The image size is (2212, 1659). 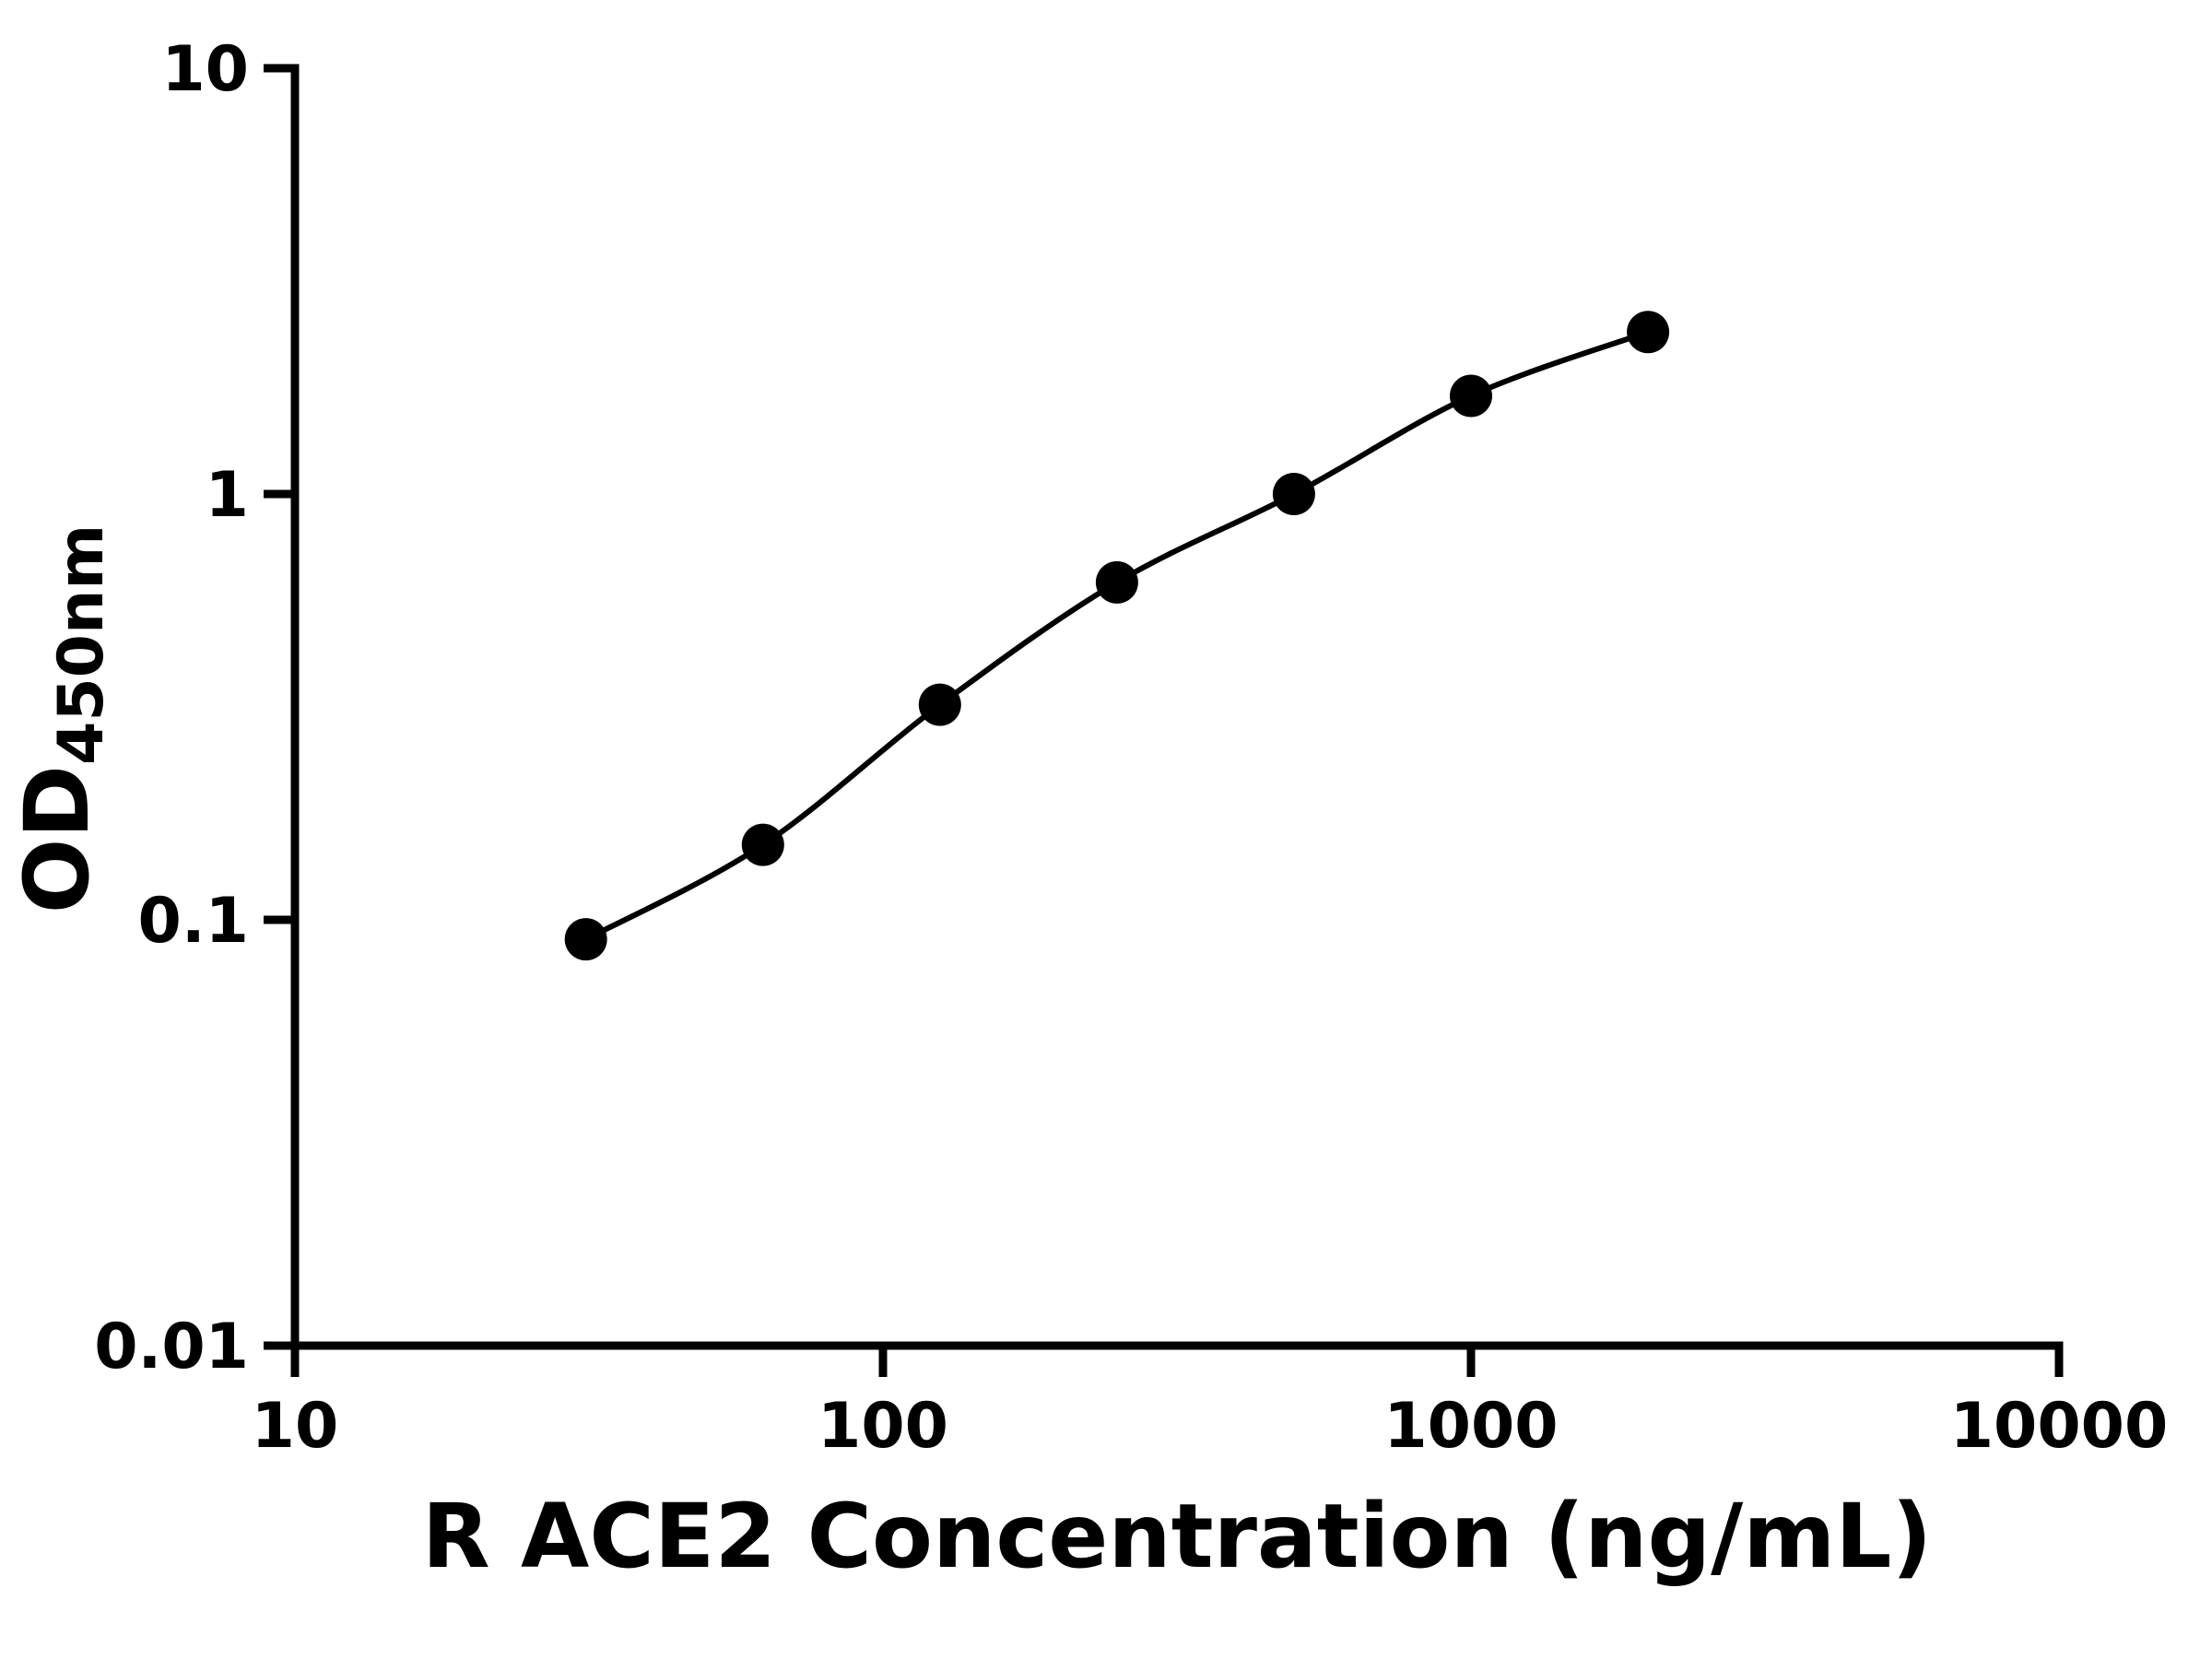 I want to click on y-axis-tick-label: 10, so click(x=205, y=69).